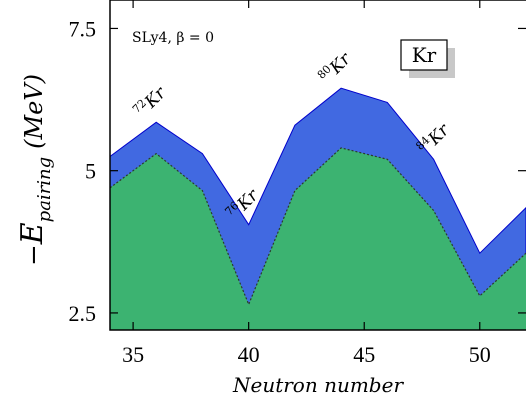 This screenshot has width=526, height=406. I want to click on y-axis-title-unit: (MeV), so click(34, 111).